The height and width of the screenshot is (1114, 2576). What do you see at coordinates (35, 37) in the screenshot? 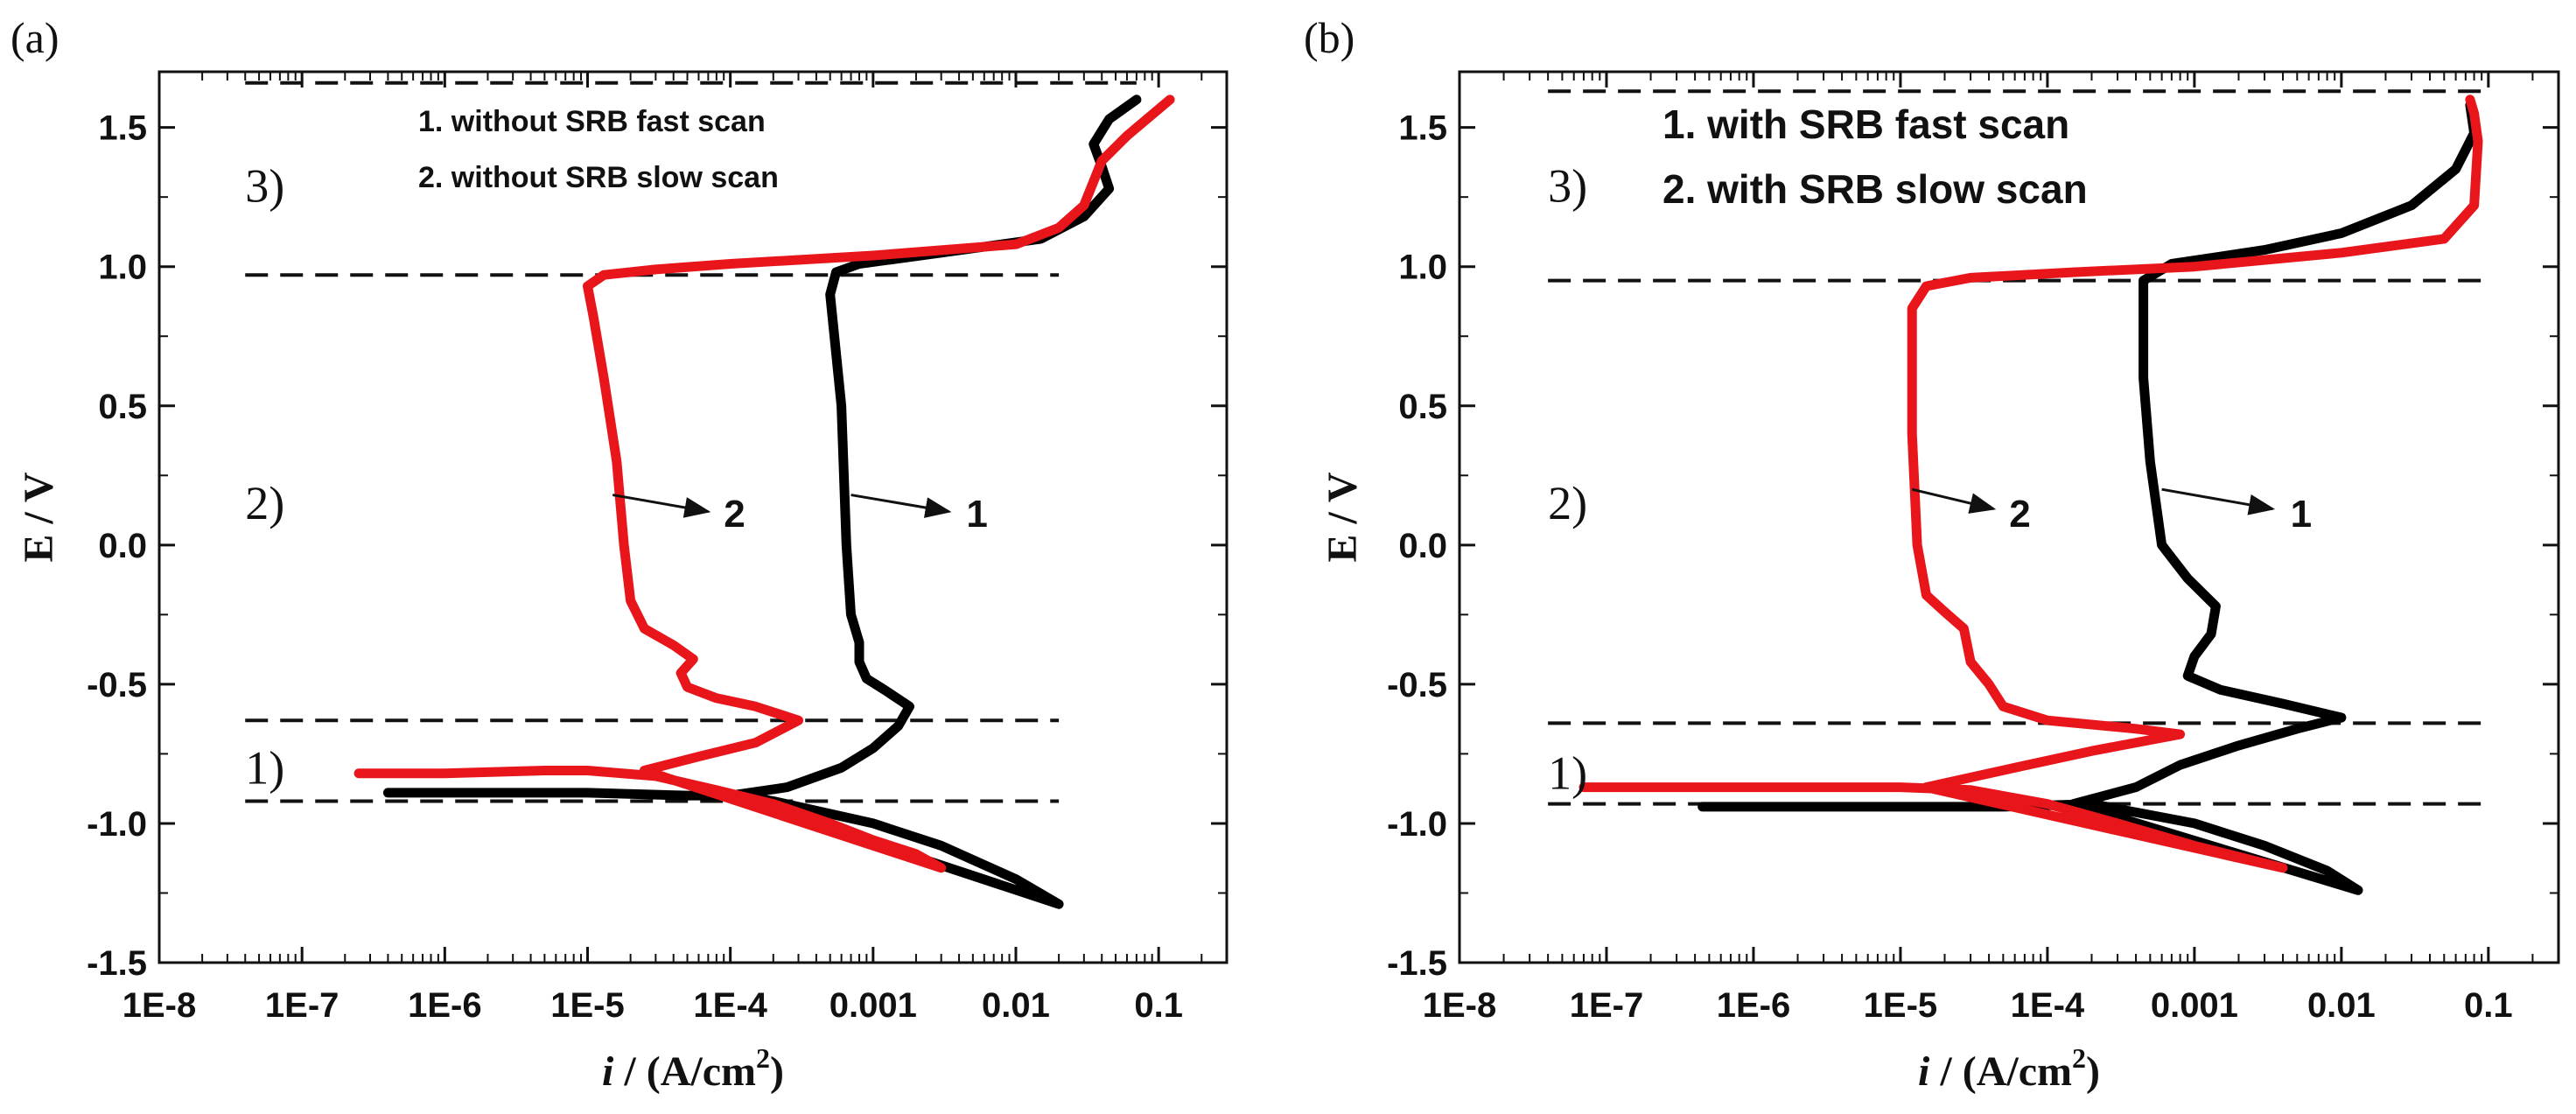
I see `panel-label: (a)` at bounding box center [35, 37].